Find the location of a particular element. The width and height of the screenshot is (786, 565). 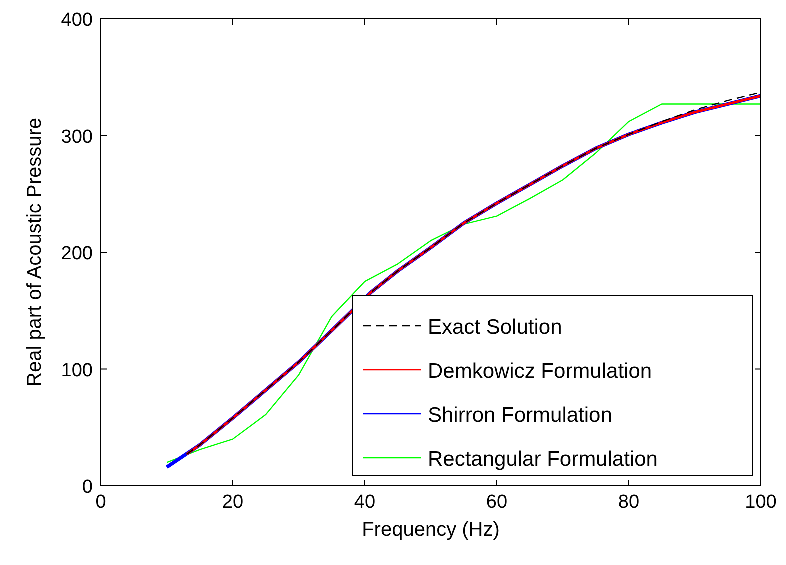

x-tick-label: 0 is located at coordinates (101, 502).